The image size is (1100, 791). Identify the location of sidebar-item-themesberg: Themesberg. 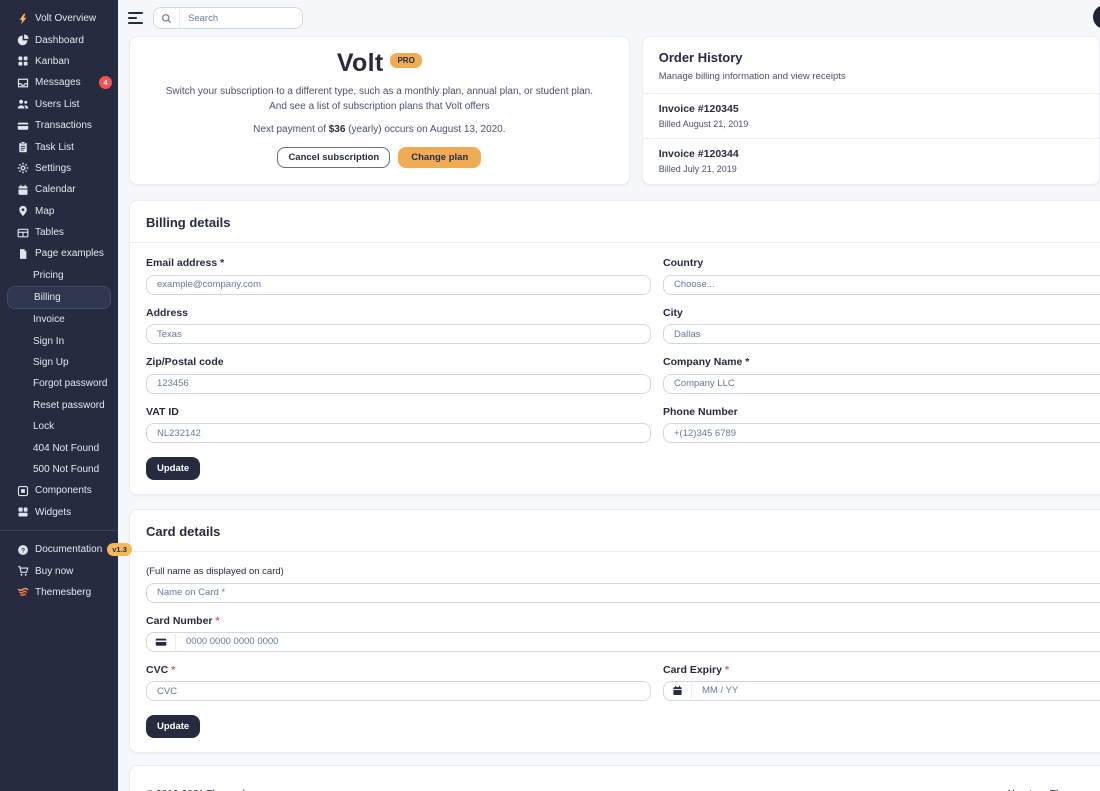
(59, 592).